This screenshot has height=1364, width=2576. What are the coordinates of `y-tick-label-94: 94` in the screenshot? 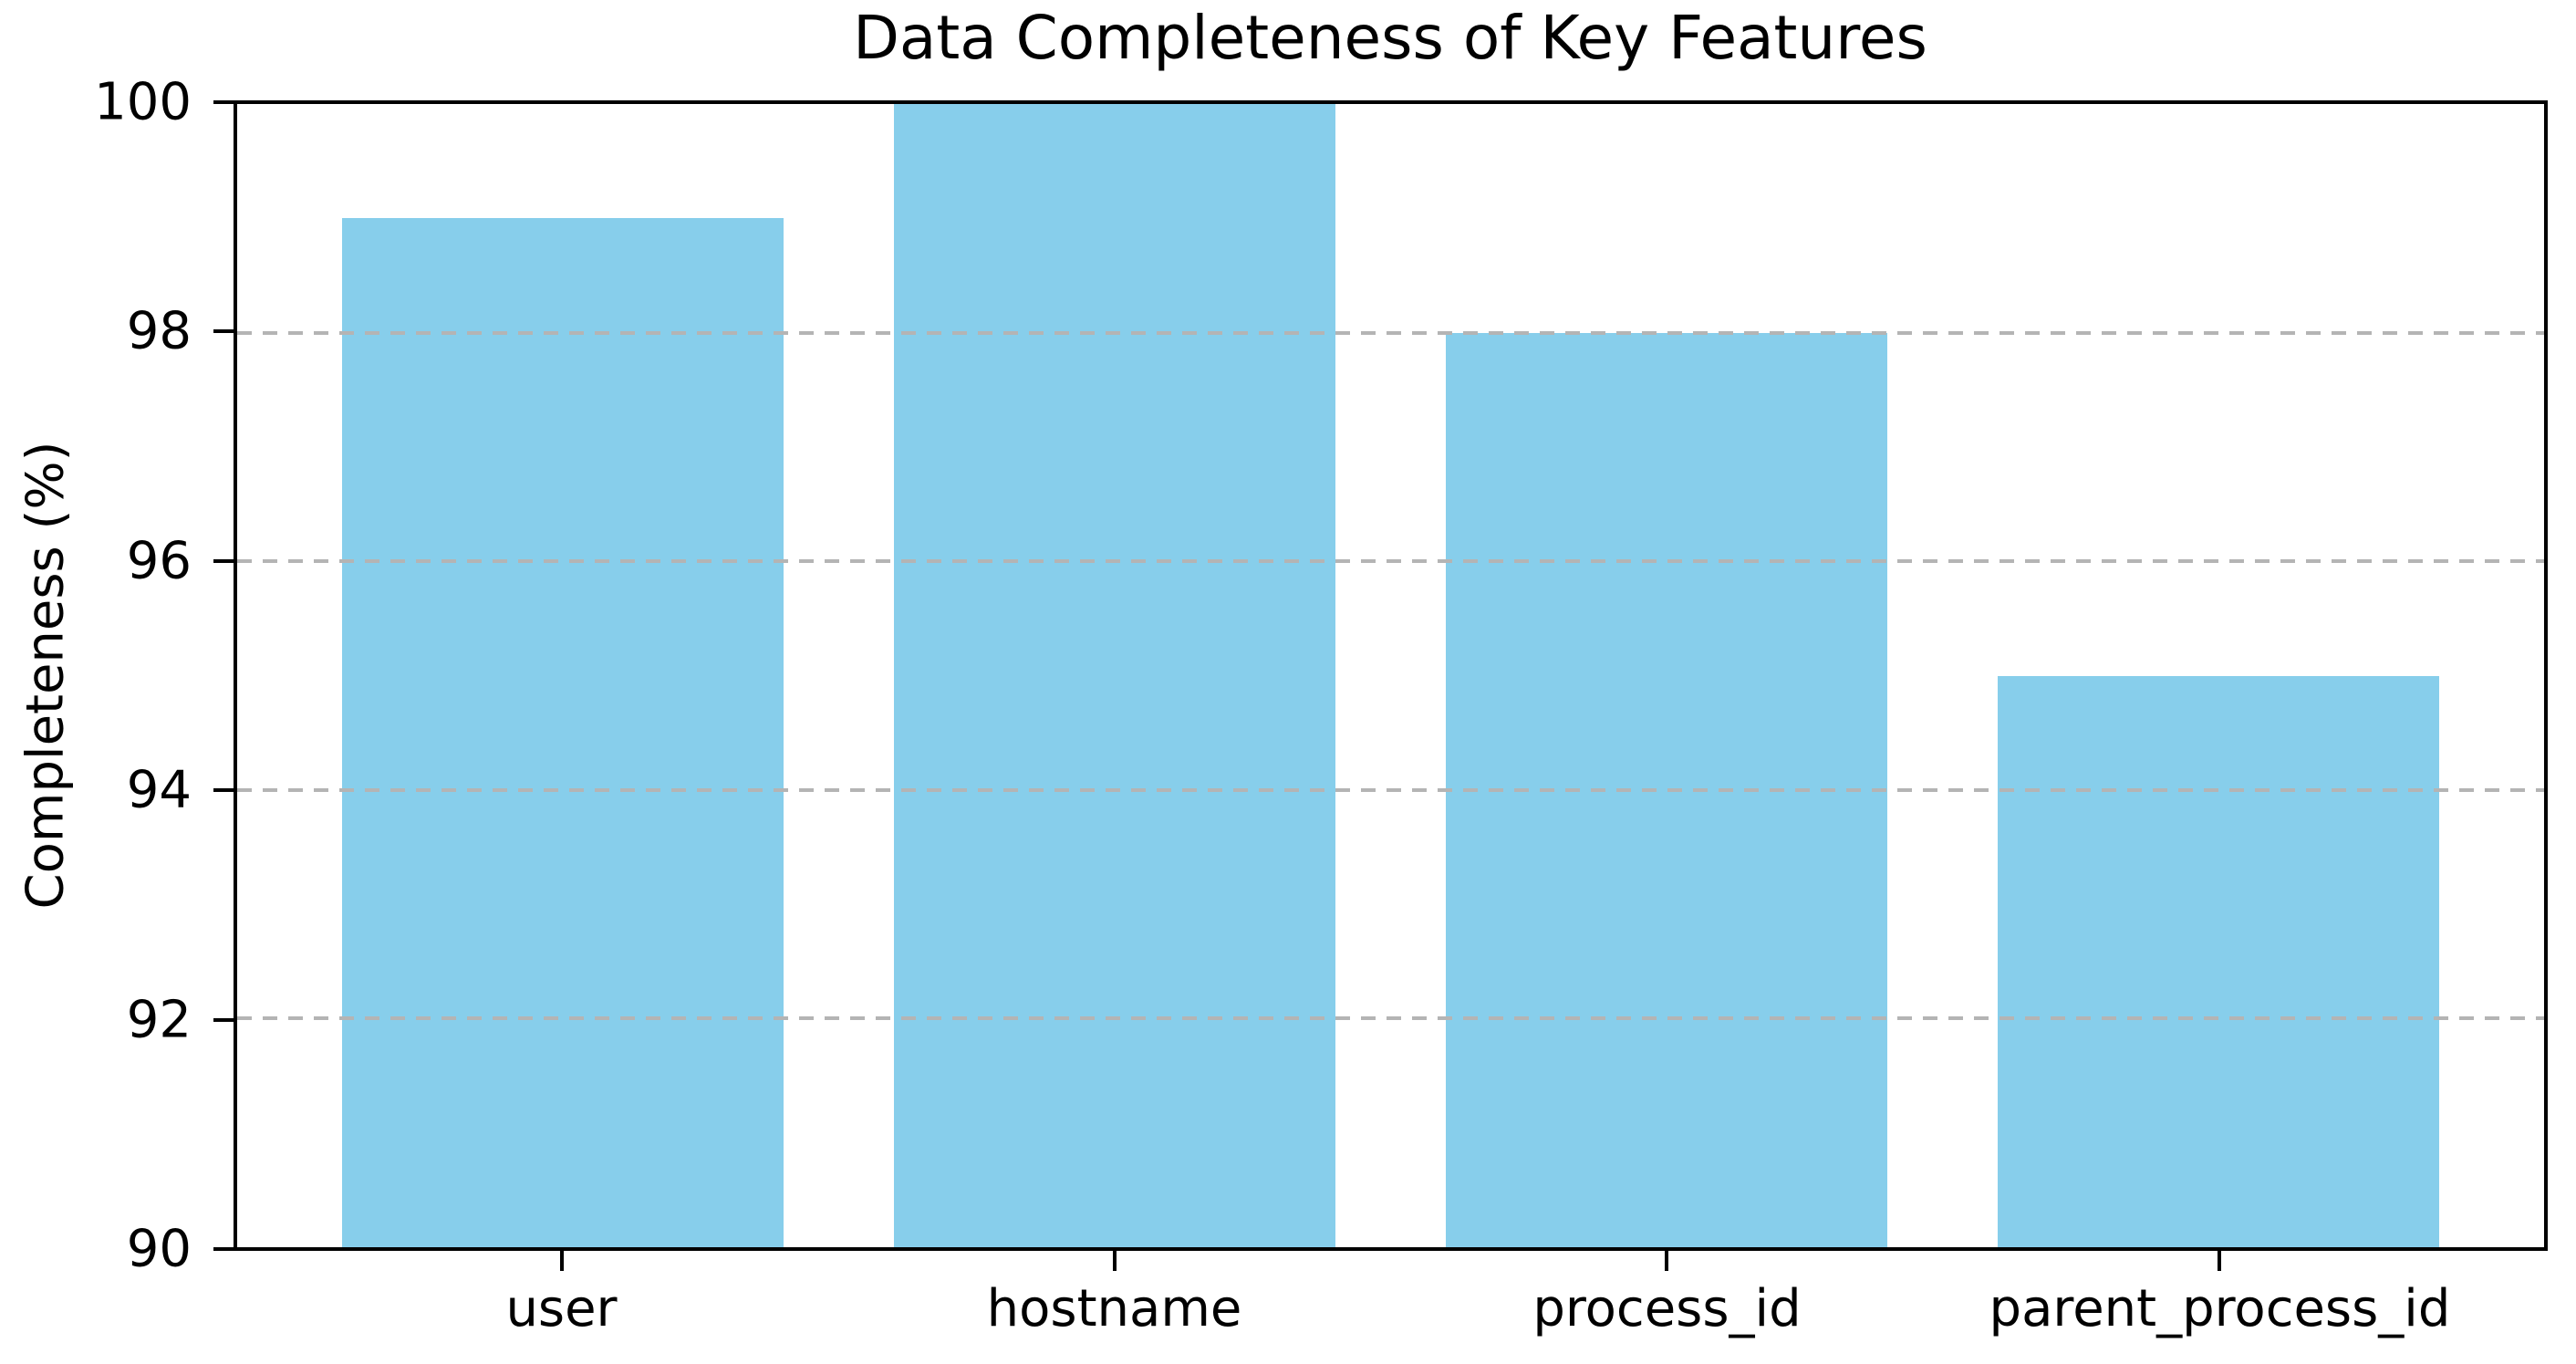 It's located at (159, 790).